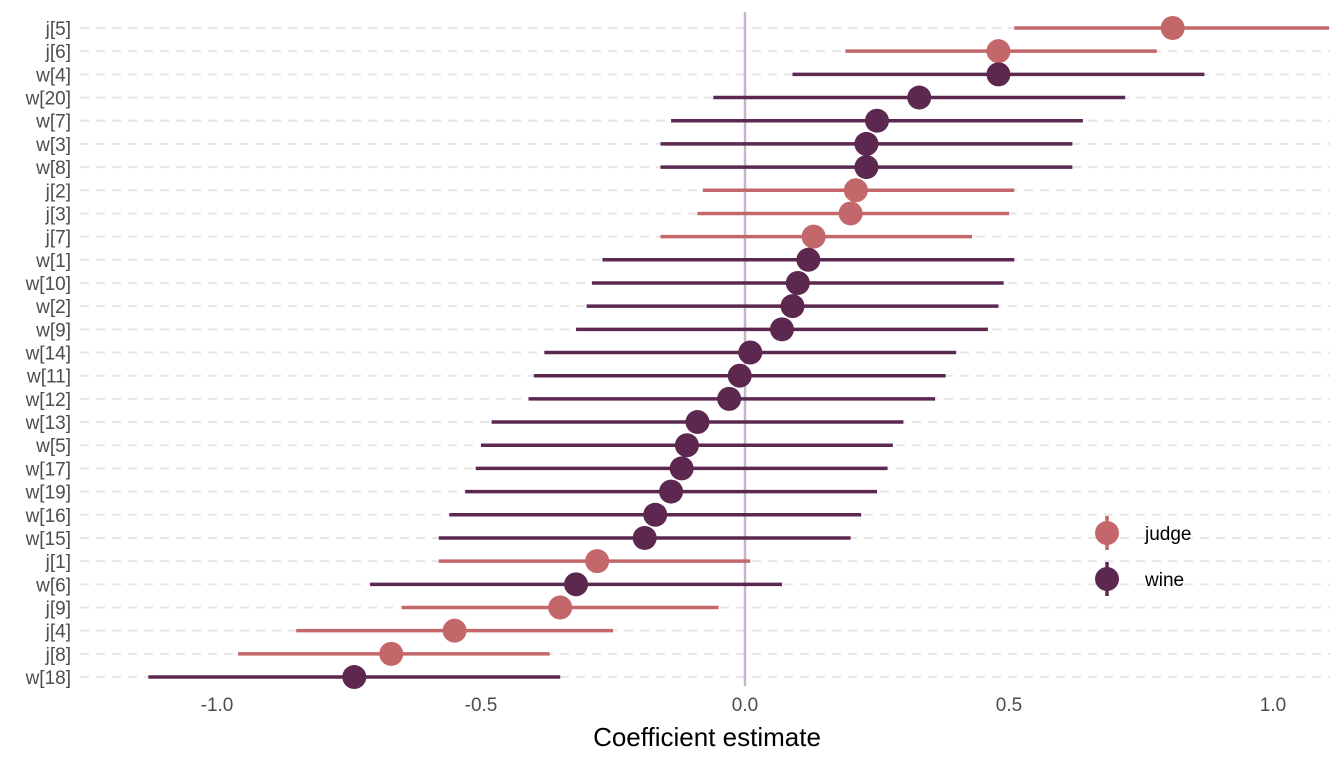 The image size is (1344, 768). I want to click on ytick-label: w[15], so click(48, 539).